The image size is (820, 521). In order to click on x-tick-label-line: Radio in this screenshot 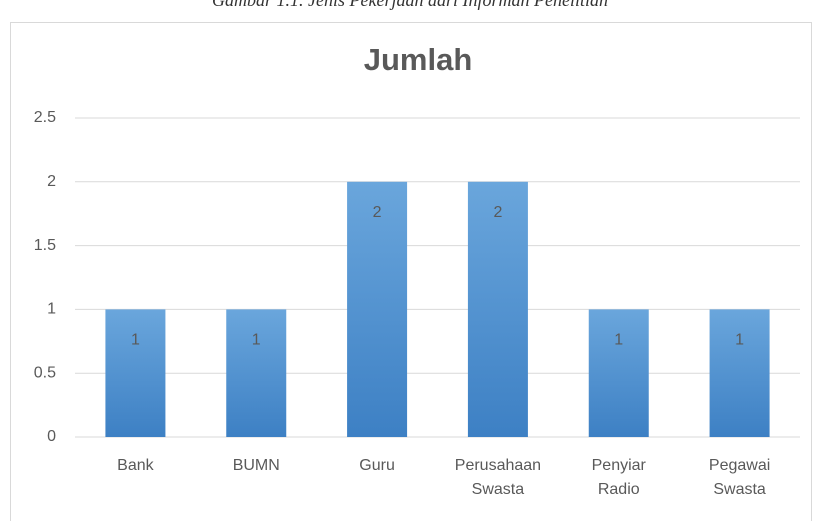, I will do `click(619, 489)`.